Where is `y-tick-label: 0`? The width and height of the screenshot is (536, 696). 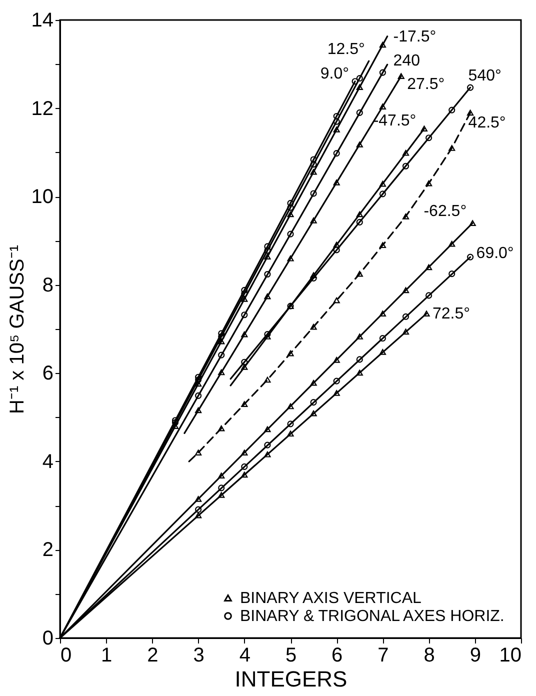
y-tick-label: 0 is located at coordinates (48, 639).